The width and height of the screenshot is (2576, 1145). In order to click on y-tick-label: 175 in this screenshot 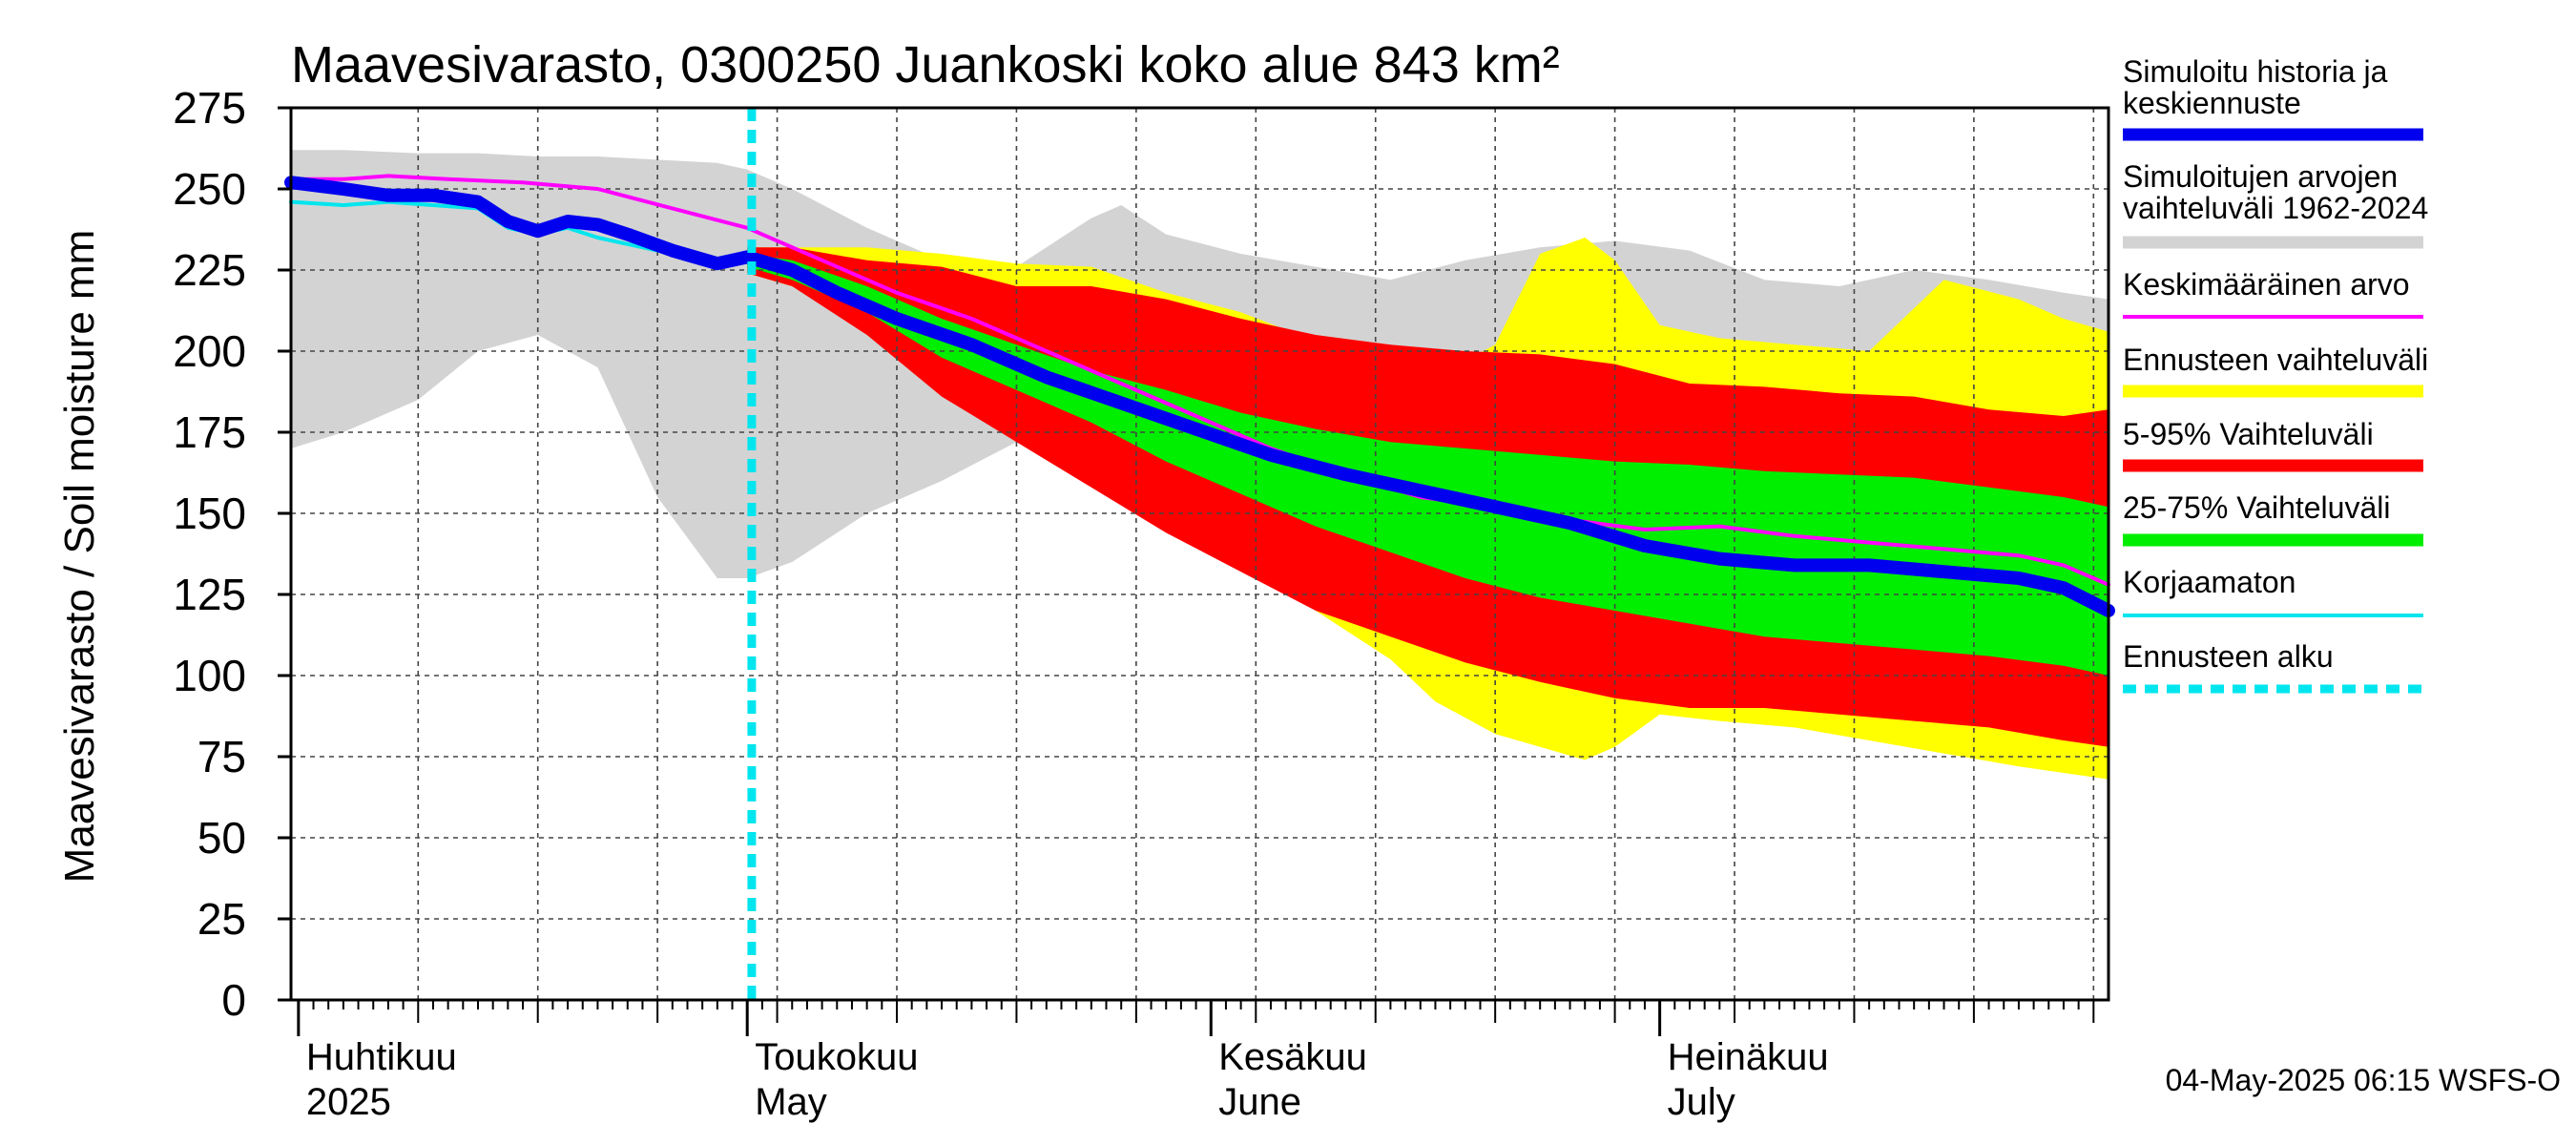, I will do `click(209, 432)`.